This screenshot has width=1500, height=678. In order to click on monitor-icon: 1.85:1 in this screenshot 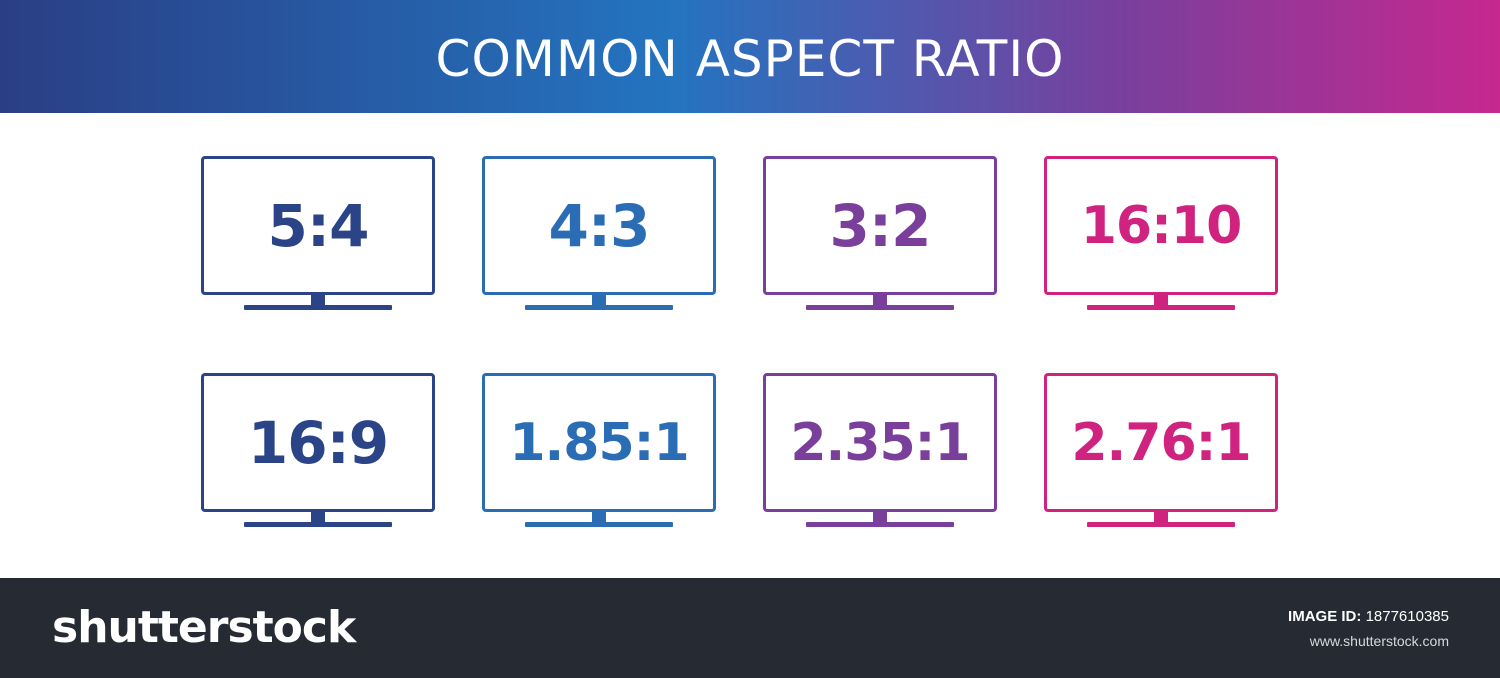, I will do `click(599, 451)`.